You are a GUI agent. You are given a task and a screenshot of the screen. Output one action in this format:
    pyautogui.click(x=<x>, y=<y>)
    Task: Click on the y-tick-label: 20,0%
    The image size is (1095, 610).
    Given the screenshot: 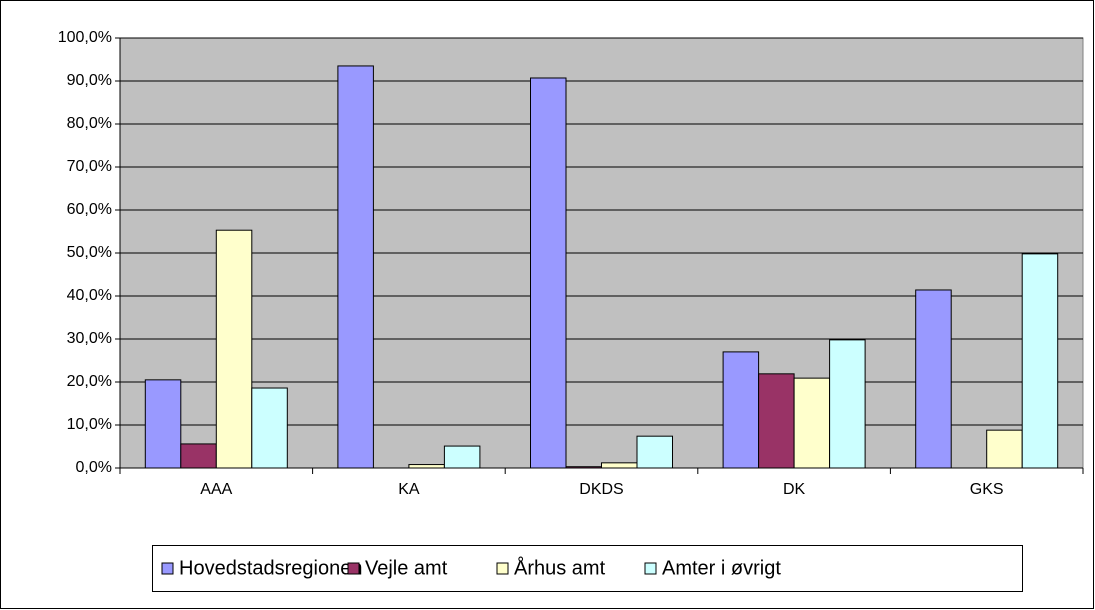 What is the action you would take?
    pyautogui.click(x=89, y=381)
    